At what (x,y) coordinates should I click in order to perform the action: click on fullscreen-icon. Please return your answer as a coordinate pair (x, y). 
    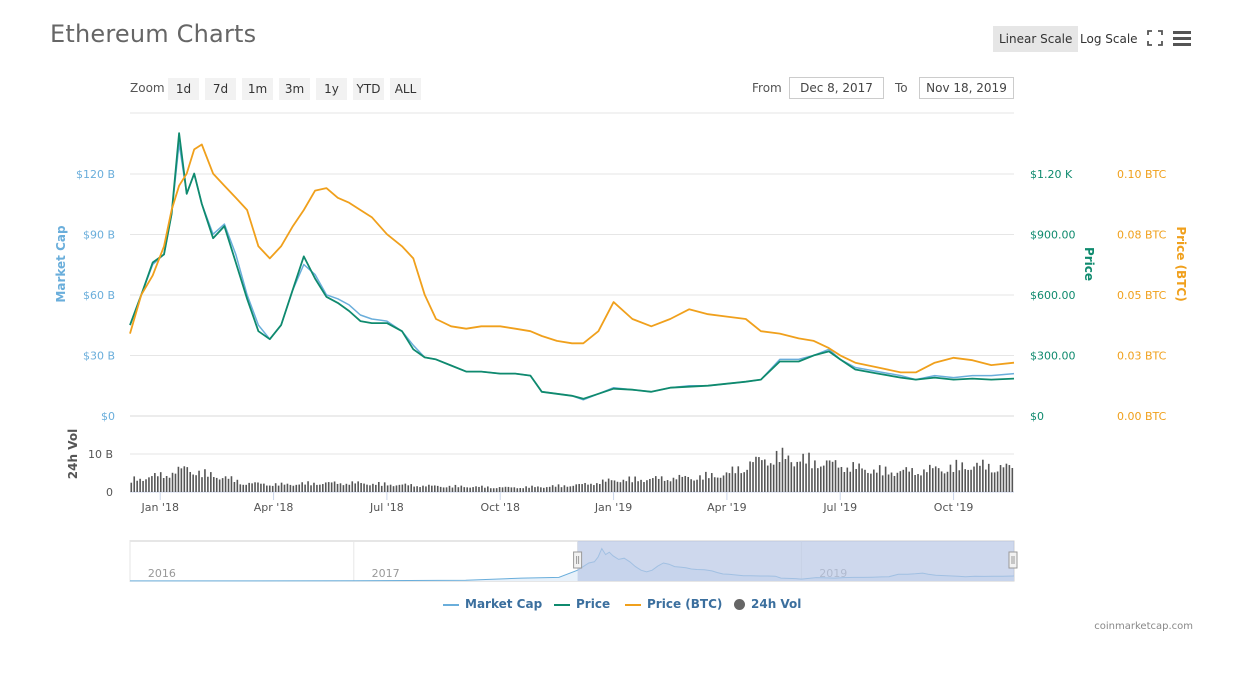
    Looking at the image, I should click on (1155, 38).